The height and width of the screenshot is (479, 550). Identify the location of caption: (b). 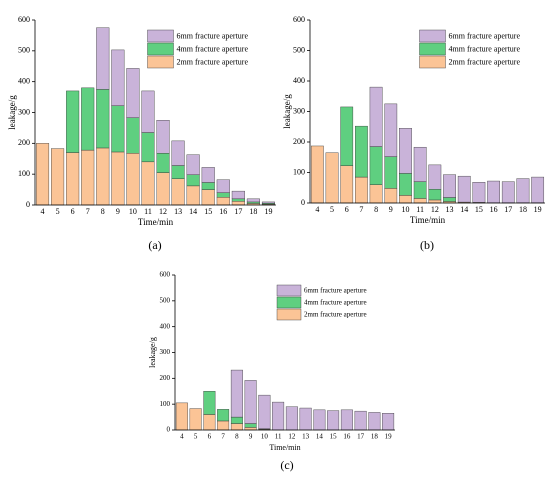
(427, 245).